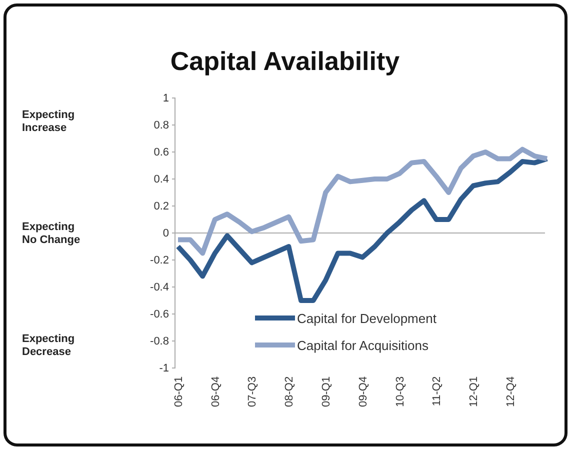 This screenshot has width=571, height=452. What do you see at coordinates (290, 391) in the screenshot?
I see `x-tick-label: 08-Q2` at bounding box center [290, 391].